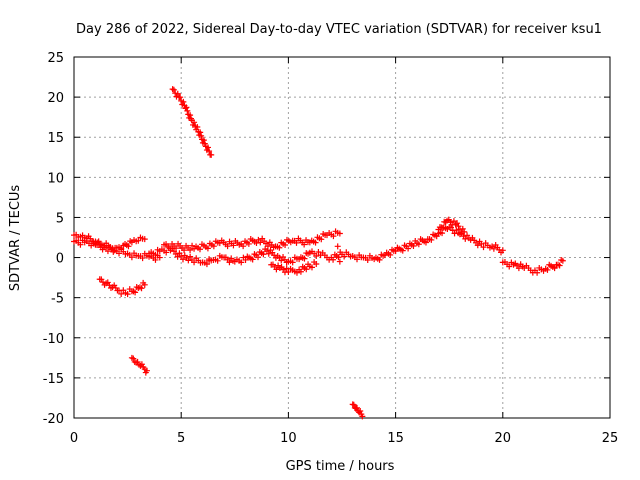  Describe the element at coordinates (610, 438) in the screenshot. I see `x-tick-label: 25` at that location.